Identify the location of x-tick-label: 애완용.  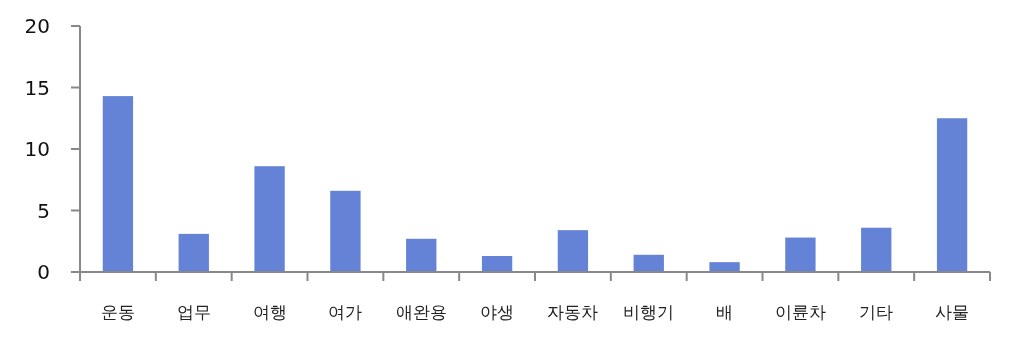
(421, 312).